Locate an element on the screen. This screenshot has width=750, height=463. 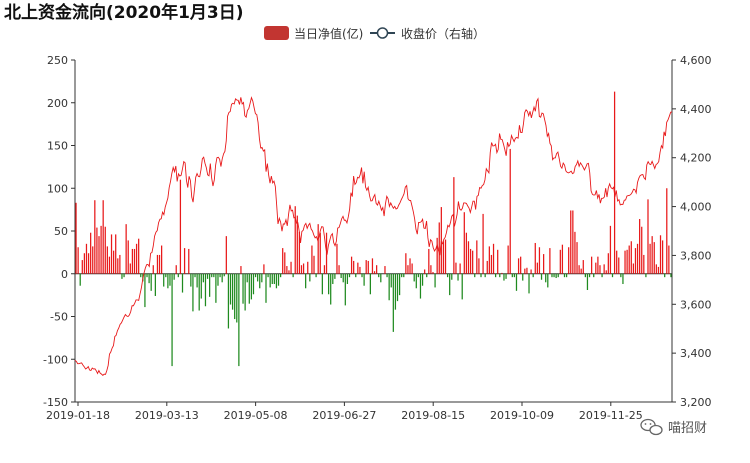
x-tick-label: 2019-10-09 is located at coordinates (522, 415).